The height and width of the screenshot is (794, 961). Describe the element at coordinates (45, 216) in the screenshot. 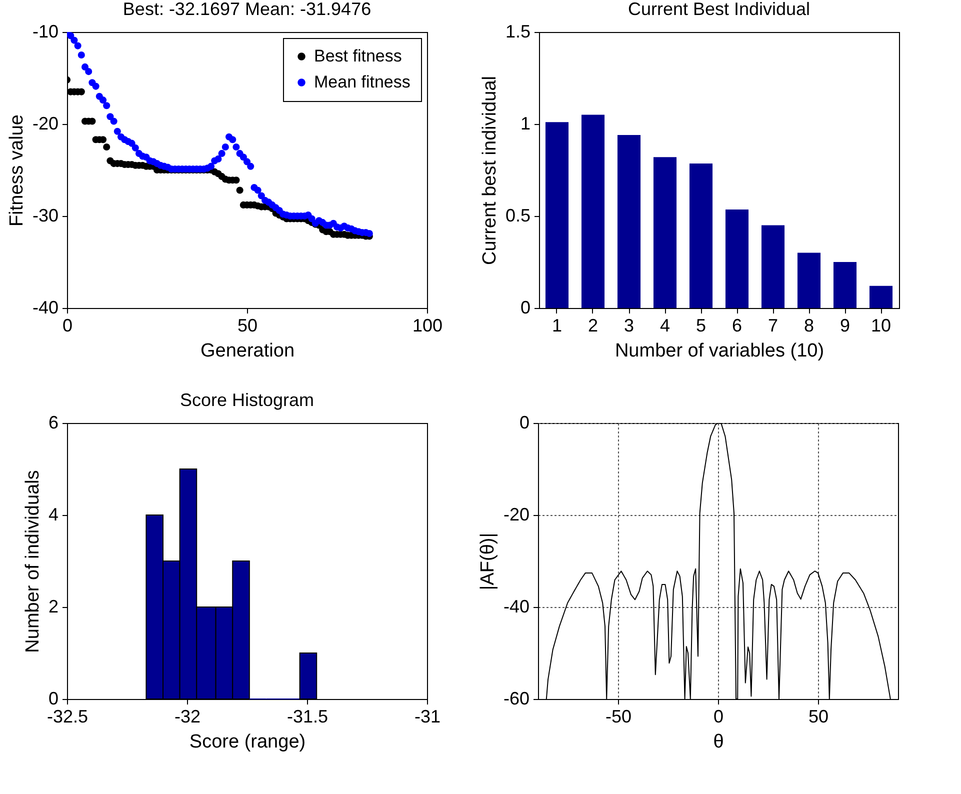

I see `y-tick-label: -30` at that location.